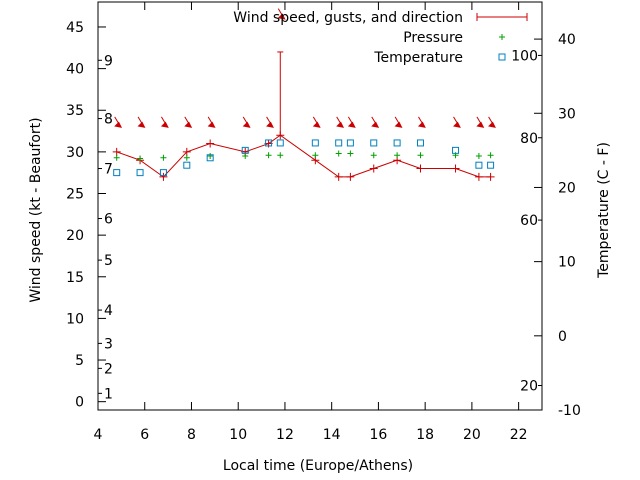 Image resolution: width=640 pixels, height=480 pixels. What do you see at coordinates (425, 435) in the screenshot?
I see `x-tick-label: 18` at bounding box center [425, 435].